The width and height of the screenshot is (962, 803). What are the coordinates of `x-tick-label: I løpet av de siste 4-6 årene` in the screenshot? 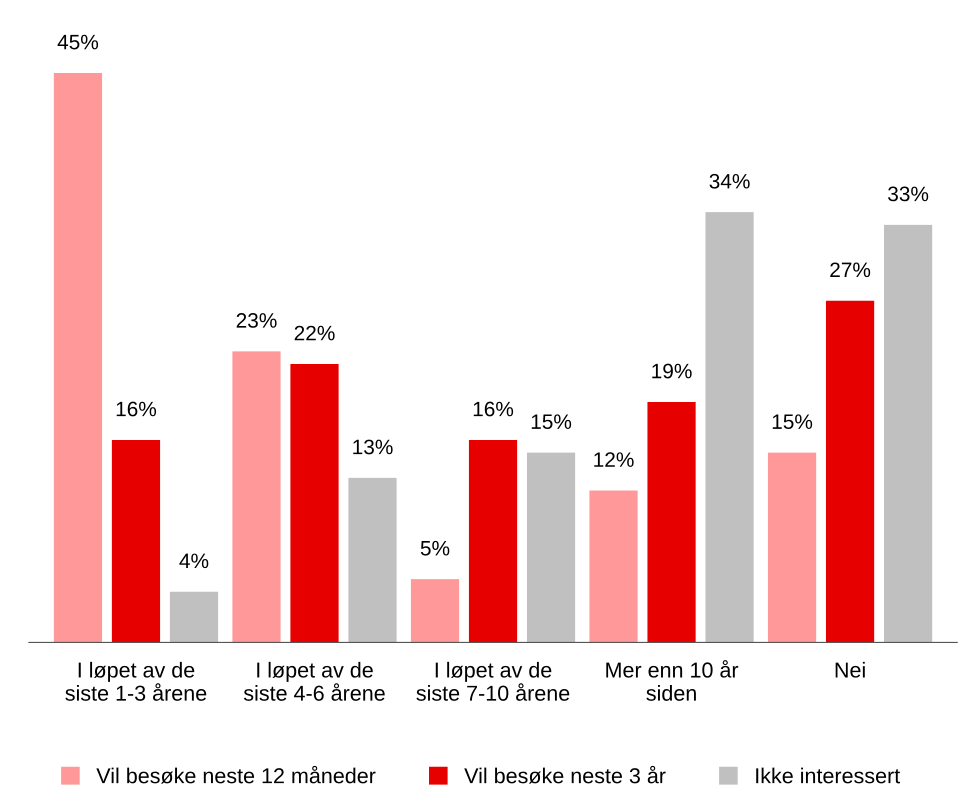 It's located at (314, 681).